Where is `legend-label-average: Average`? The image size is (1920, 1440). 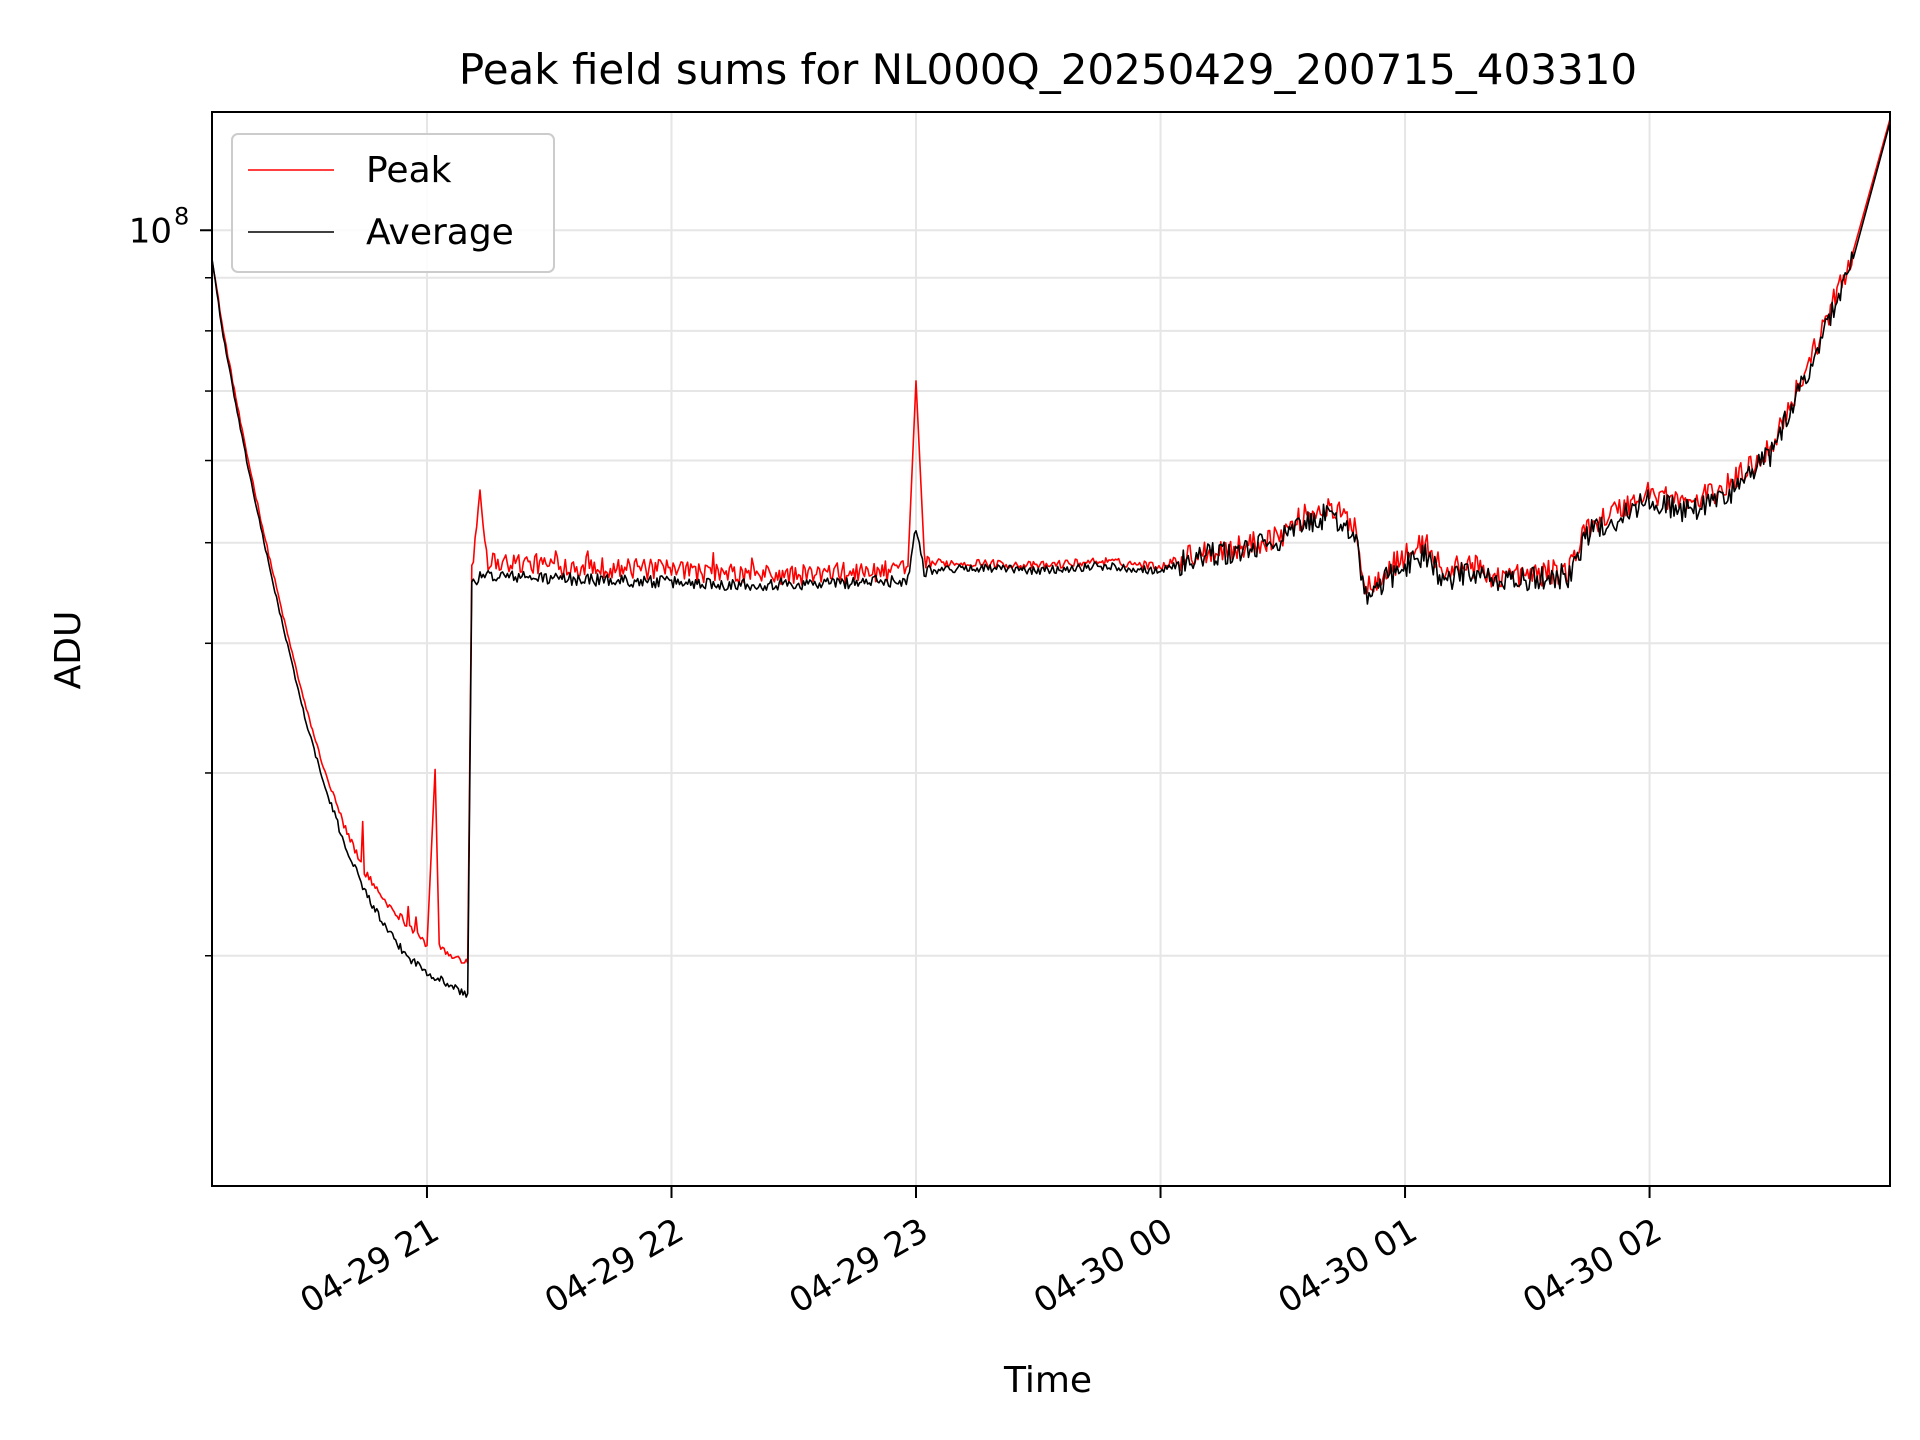 legend-label-average: Average is located at coordinates (440, 232).